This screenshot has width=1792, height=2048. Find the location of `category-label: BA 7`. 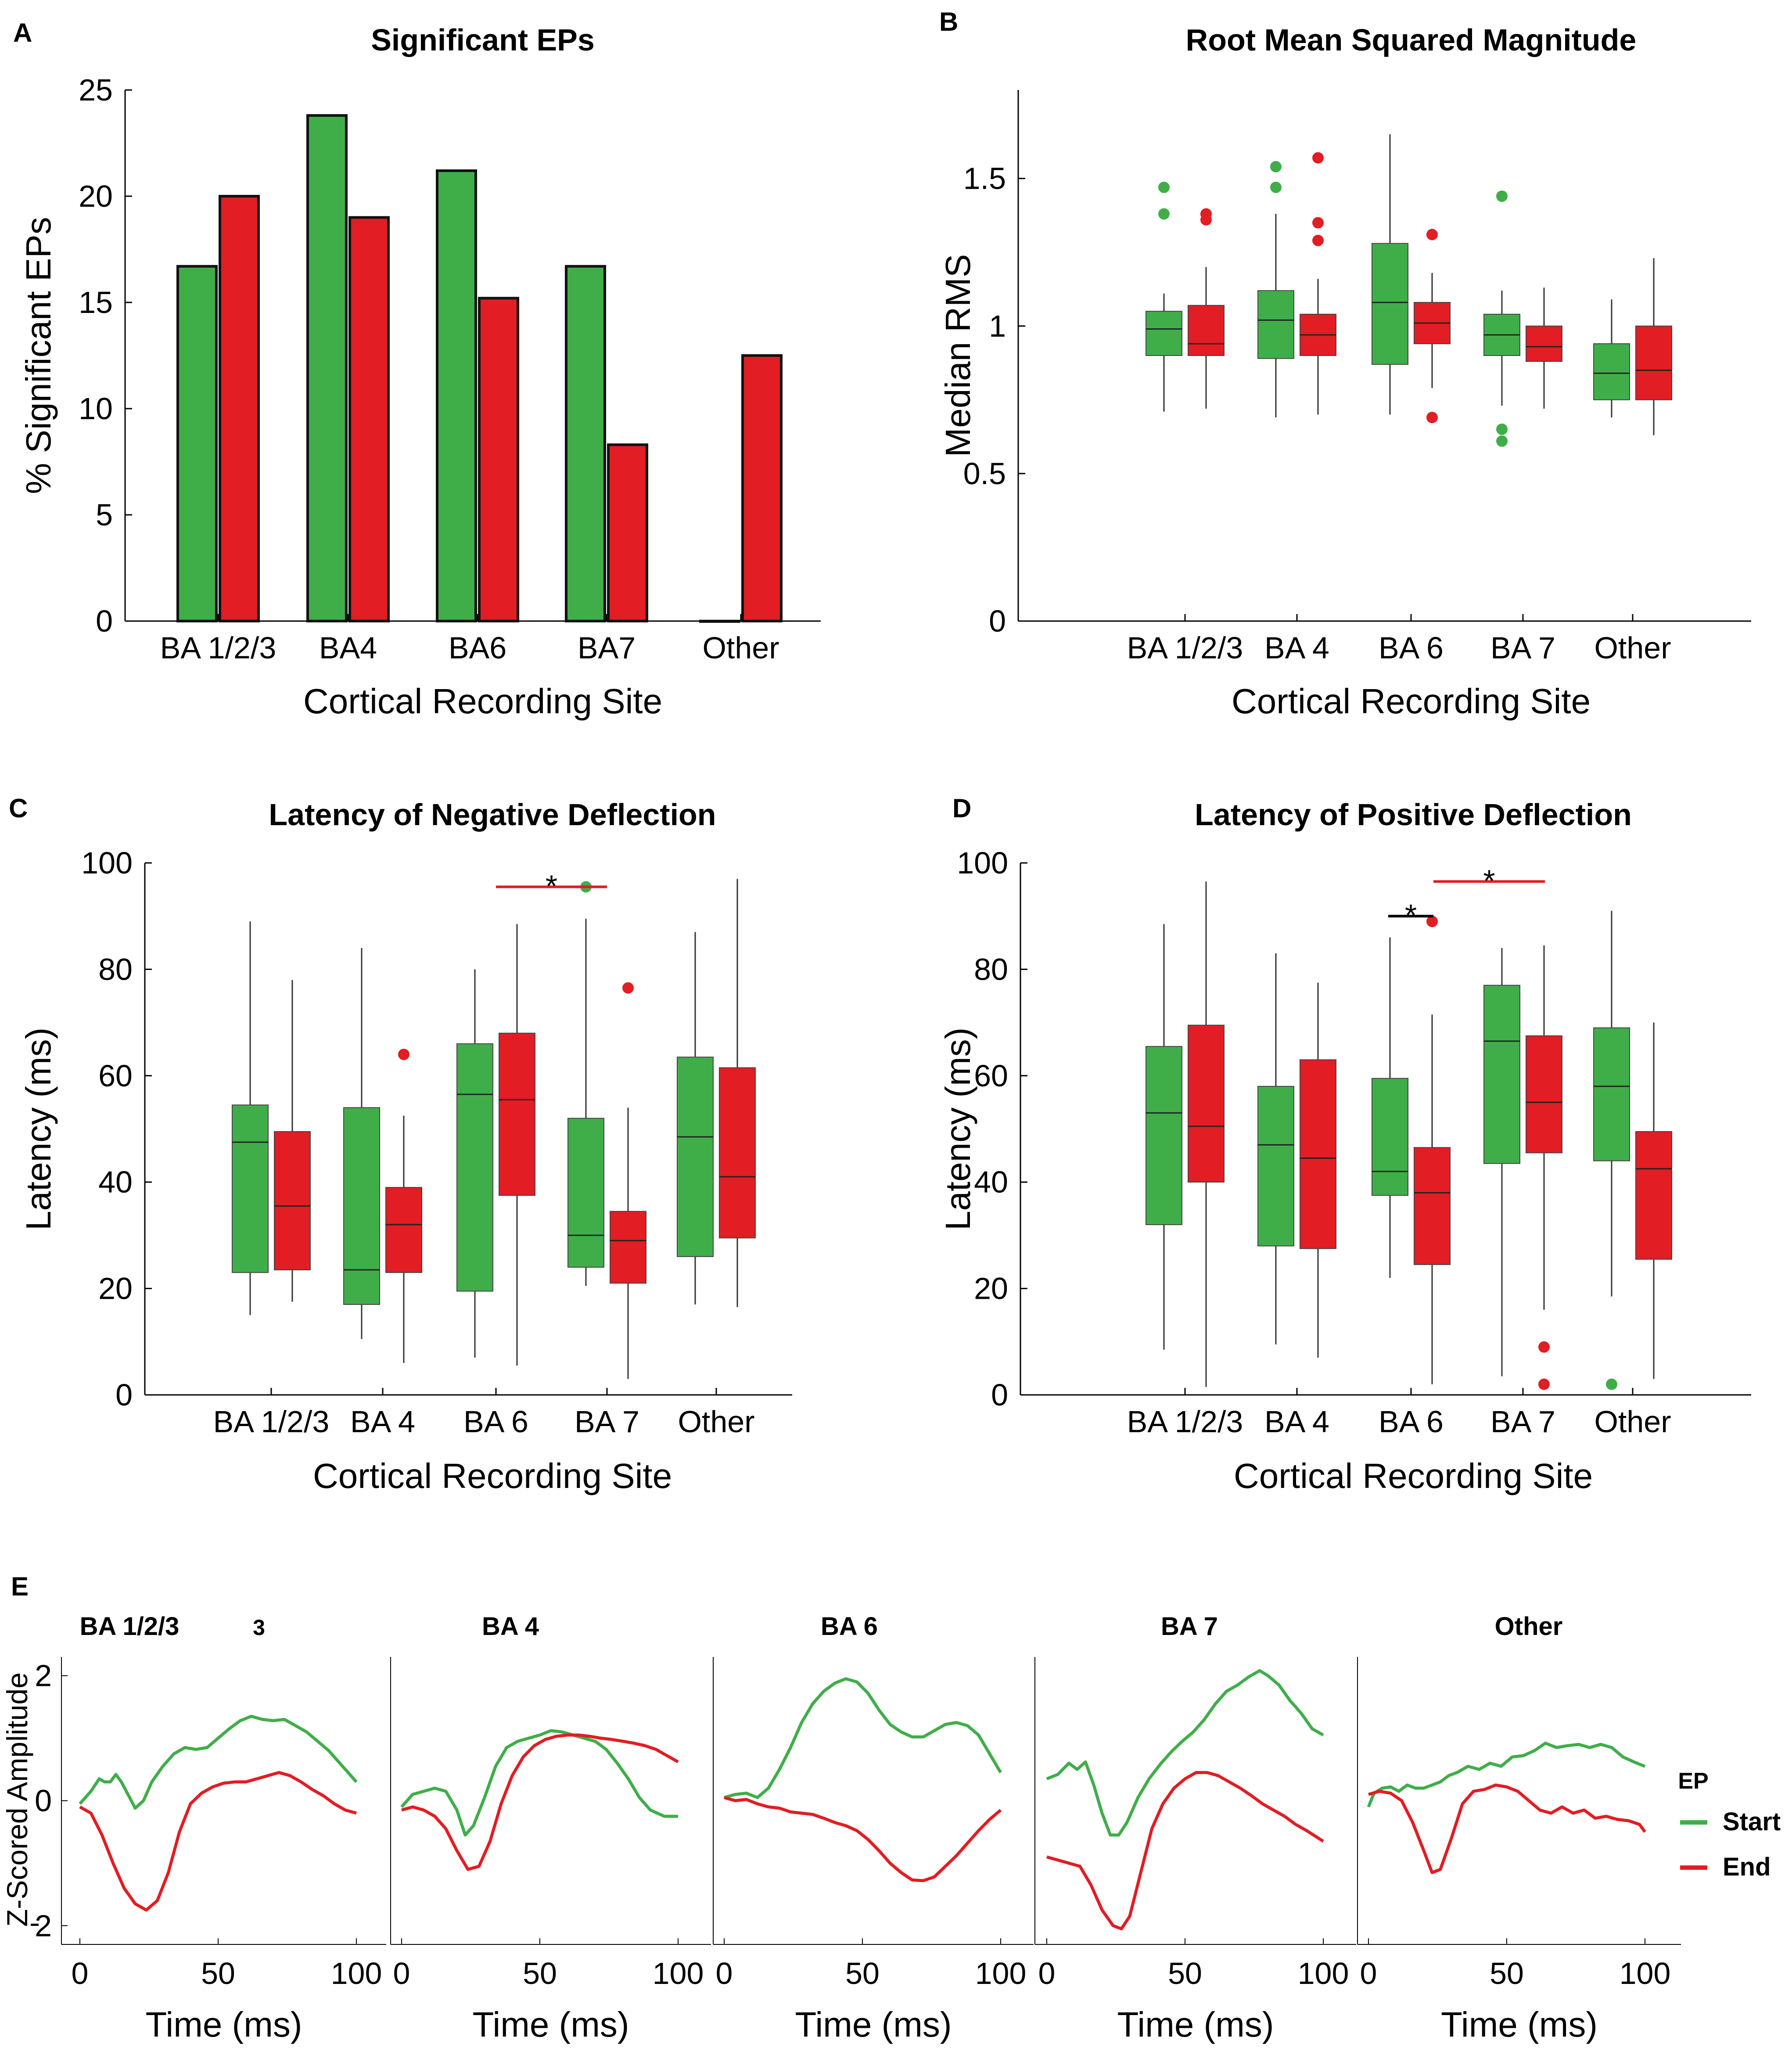

category-label: BA 7 is located at coordinates (607, 1422).